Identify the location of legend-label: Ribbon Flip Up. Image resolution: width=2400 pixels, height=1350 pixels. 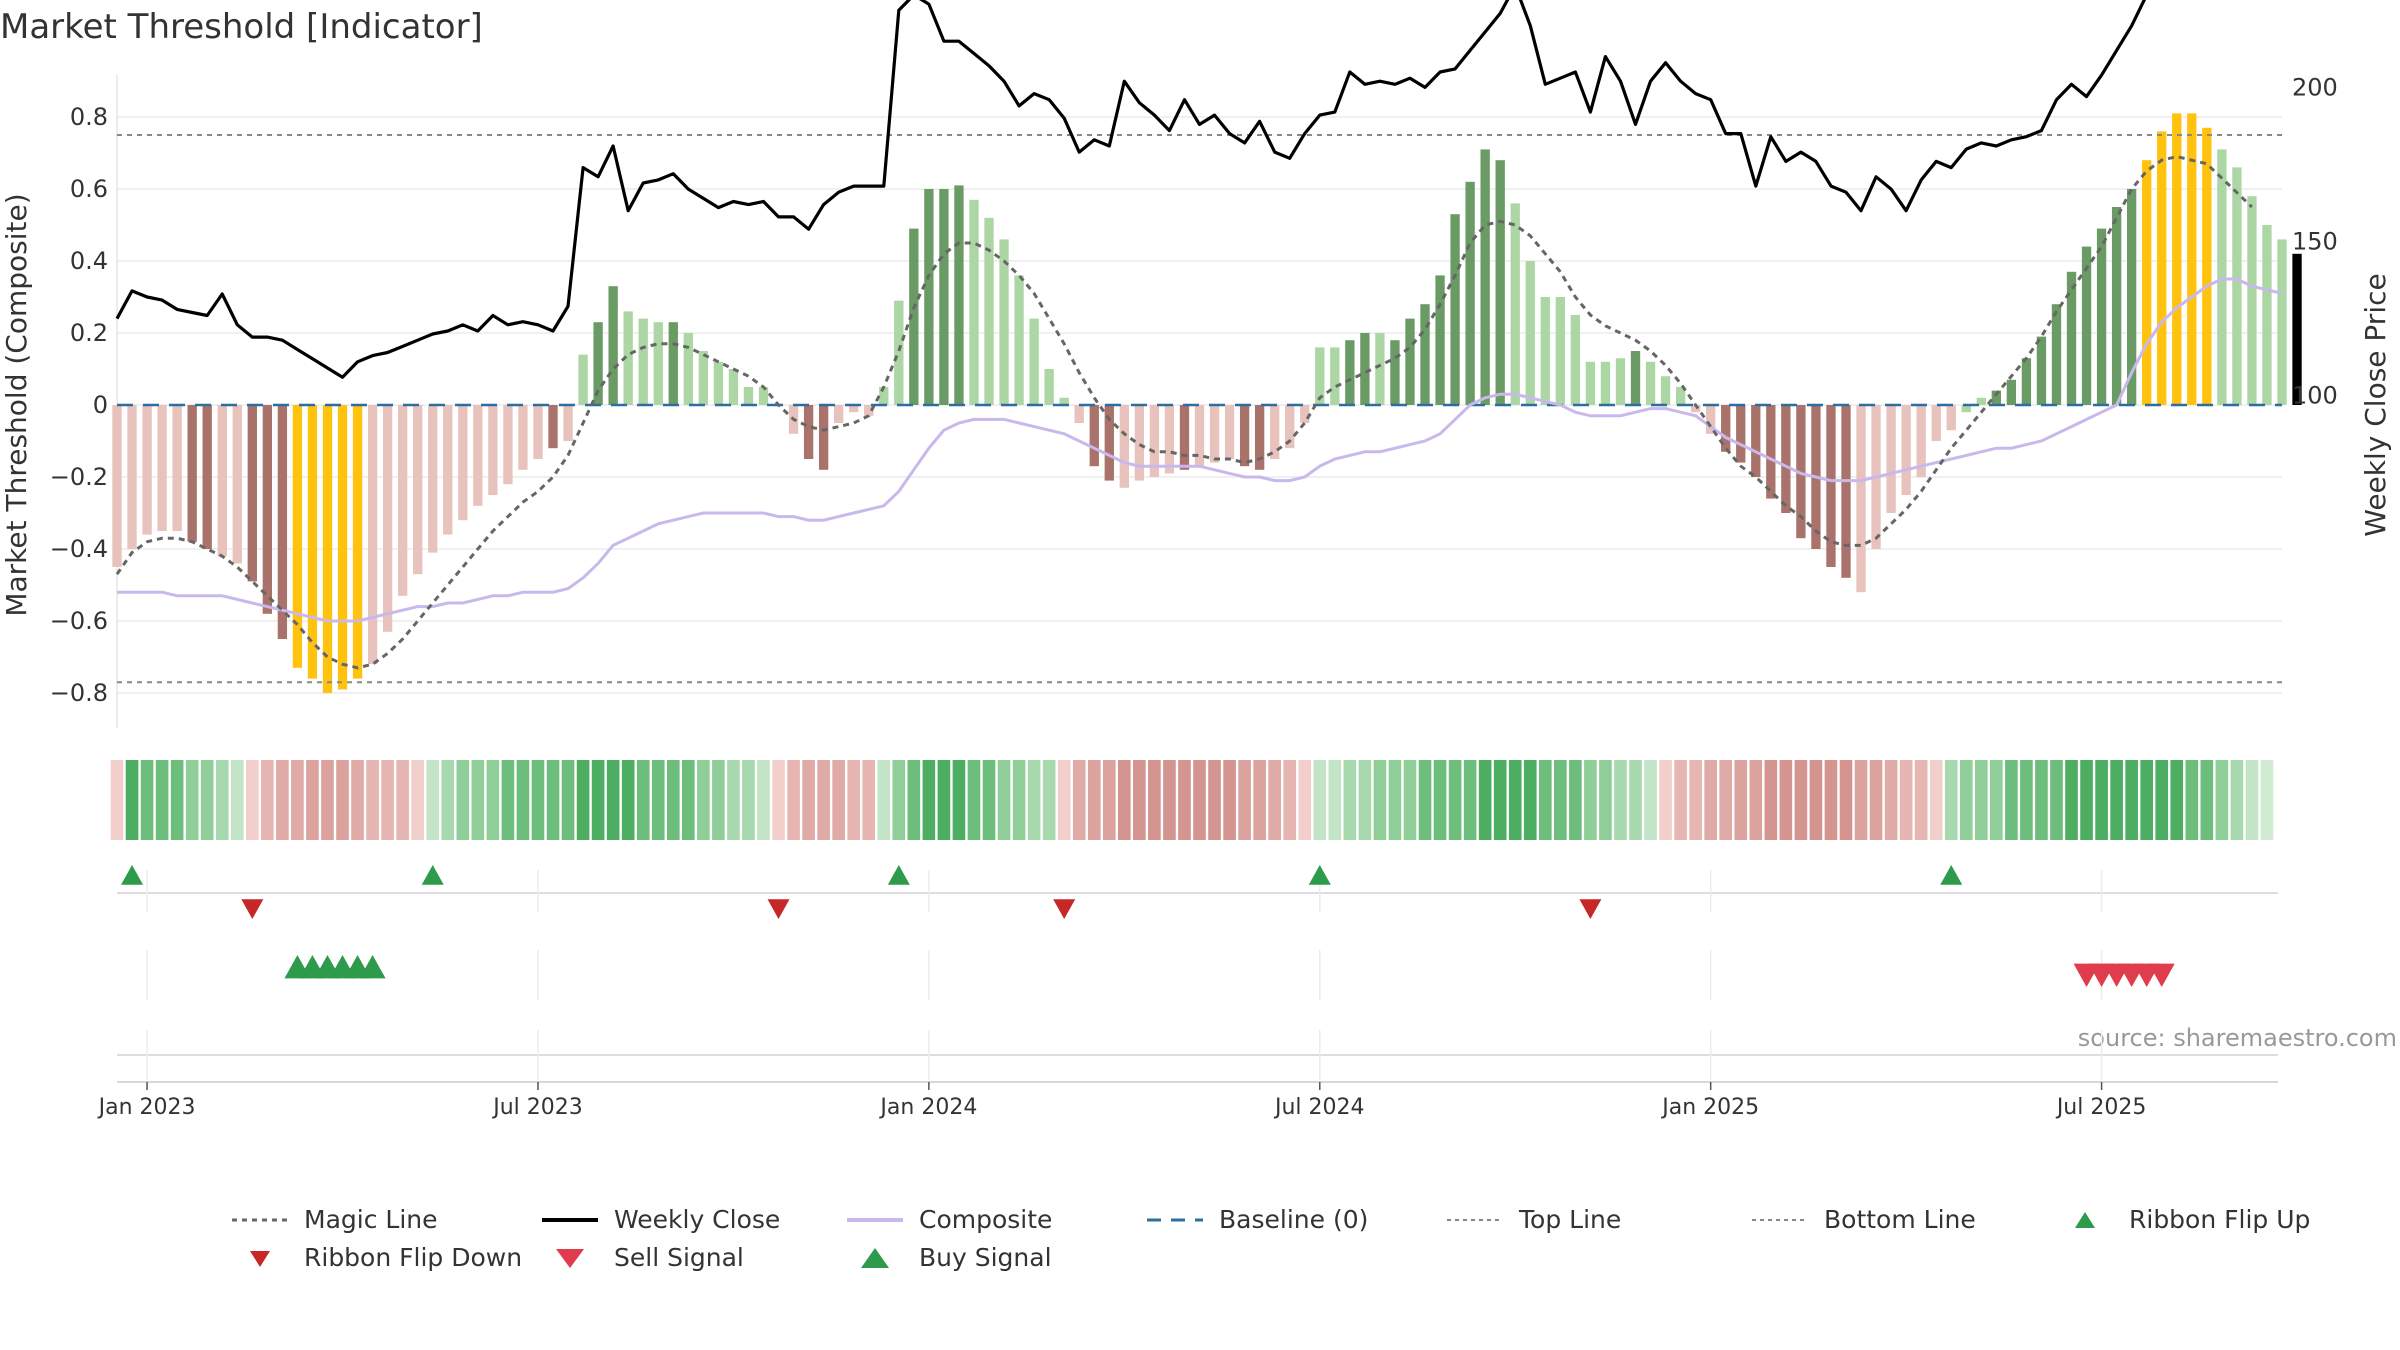
(2220, 1219).